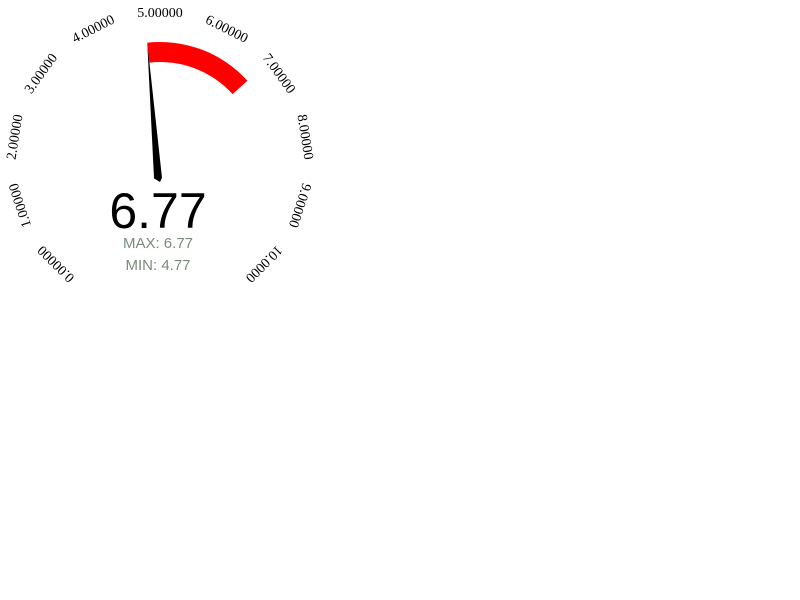  What do you see at coordinates (160, 13) in the screenshot?
I see `tick-label: 5.00000` at bounding box center [160, 13].